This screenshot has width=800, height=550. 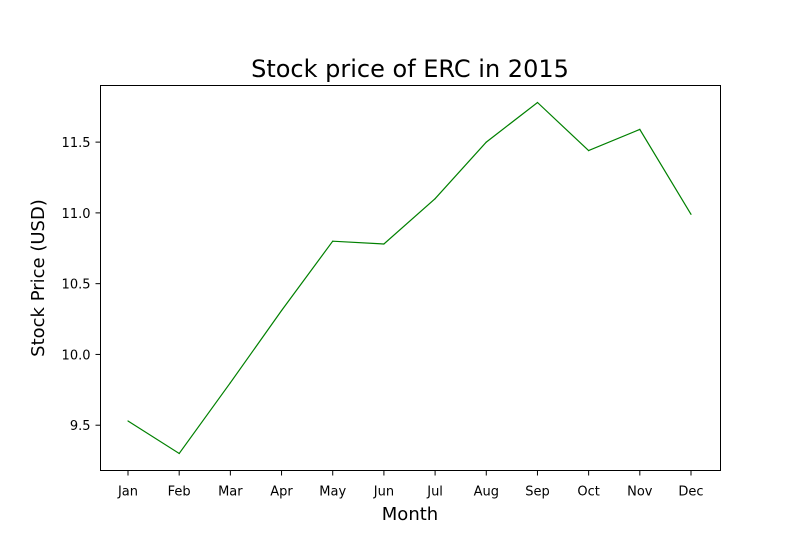 What do you see at coordinates (76, 143) in the screenshot?
I see `y-tick-label-4: 11.5` at bounding box center [76, 143].